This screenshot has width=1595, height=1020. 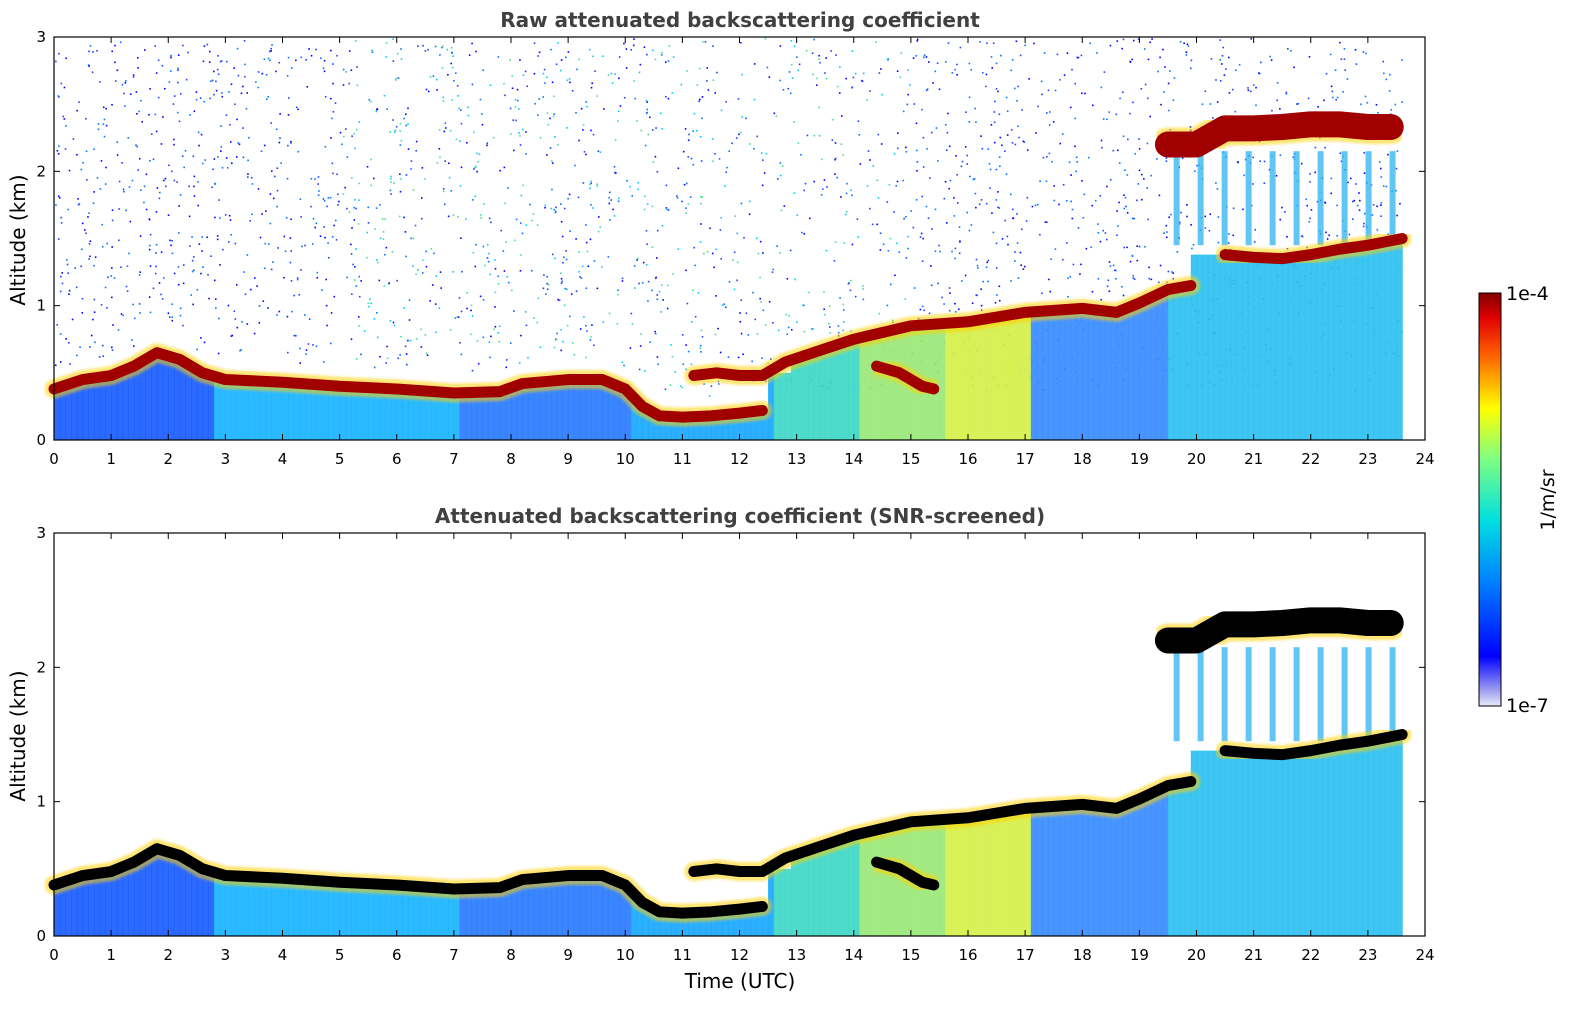 I want to click on upper-cloud-layer, so click(x=1279, y=134).